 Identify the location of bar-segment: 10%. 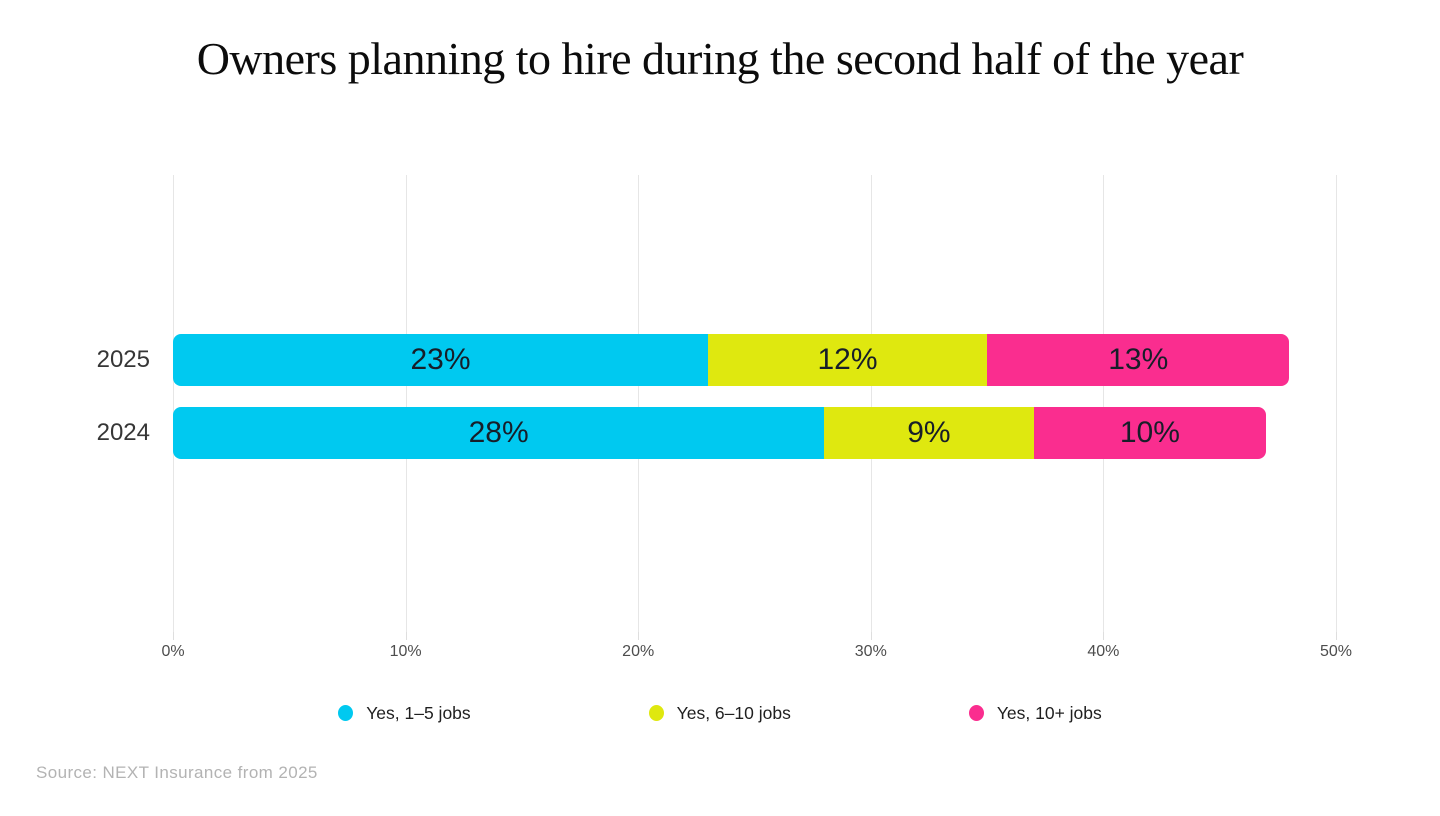
(1150, 433).